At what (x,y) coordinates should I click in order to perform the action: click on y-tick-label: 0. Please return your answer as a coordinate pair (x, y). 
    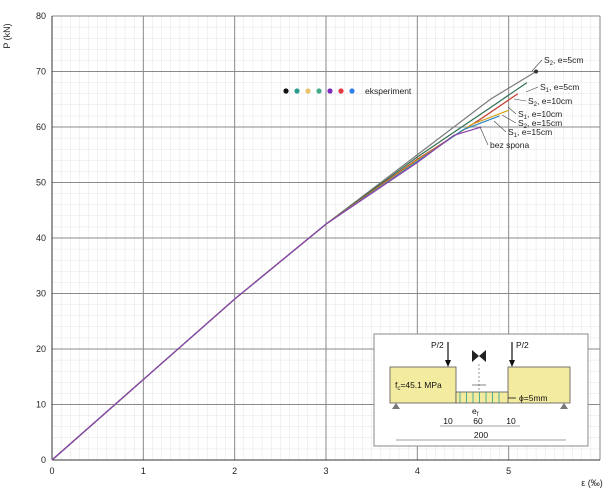
    Looking at the image, I should click on (43, 460).